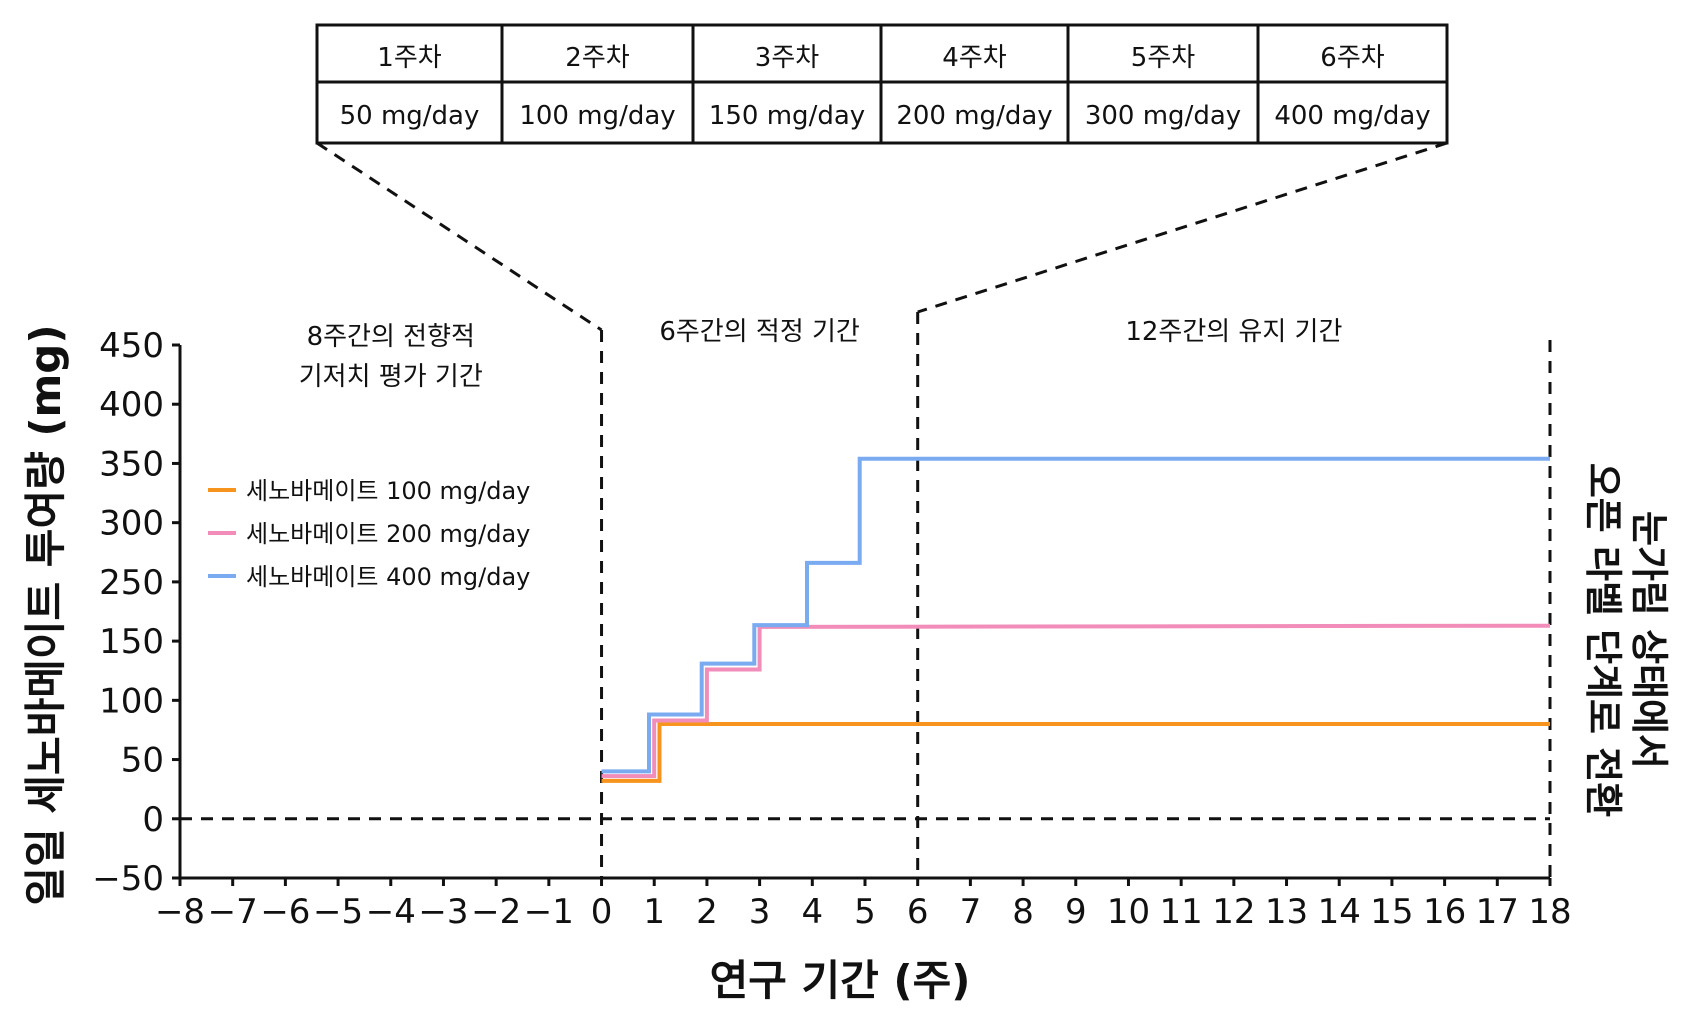  Describe the element at coordinates (1233, 912) in the screenshot. I see `x-tick-label: 12` at that location.